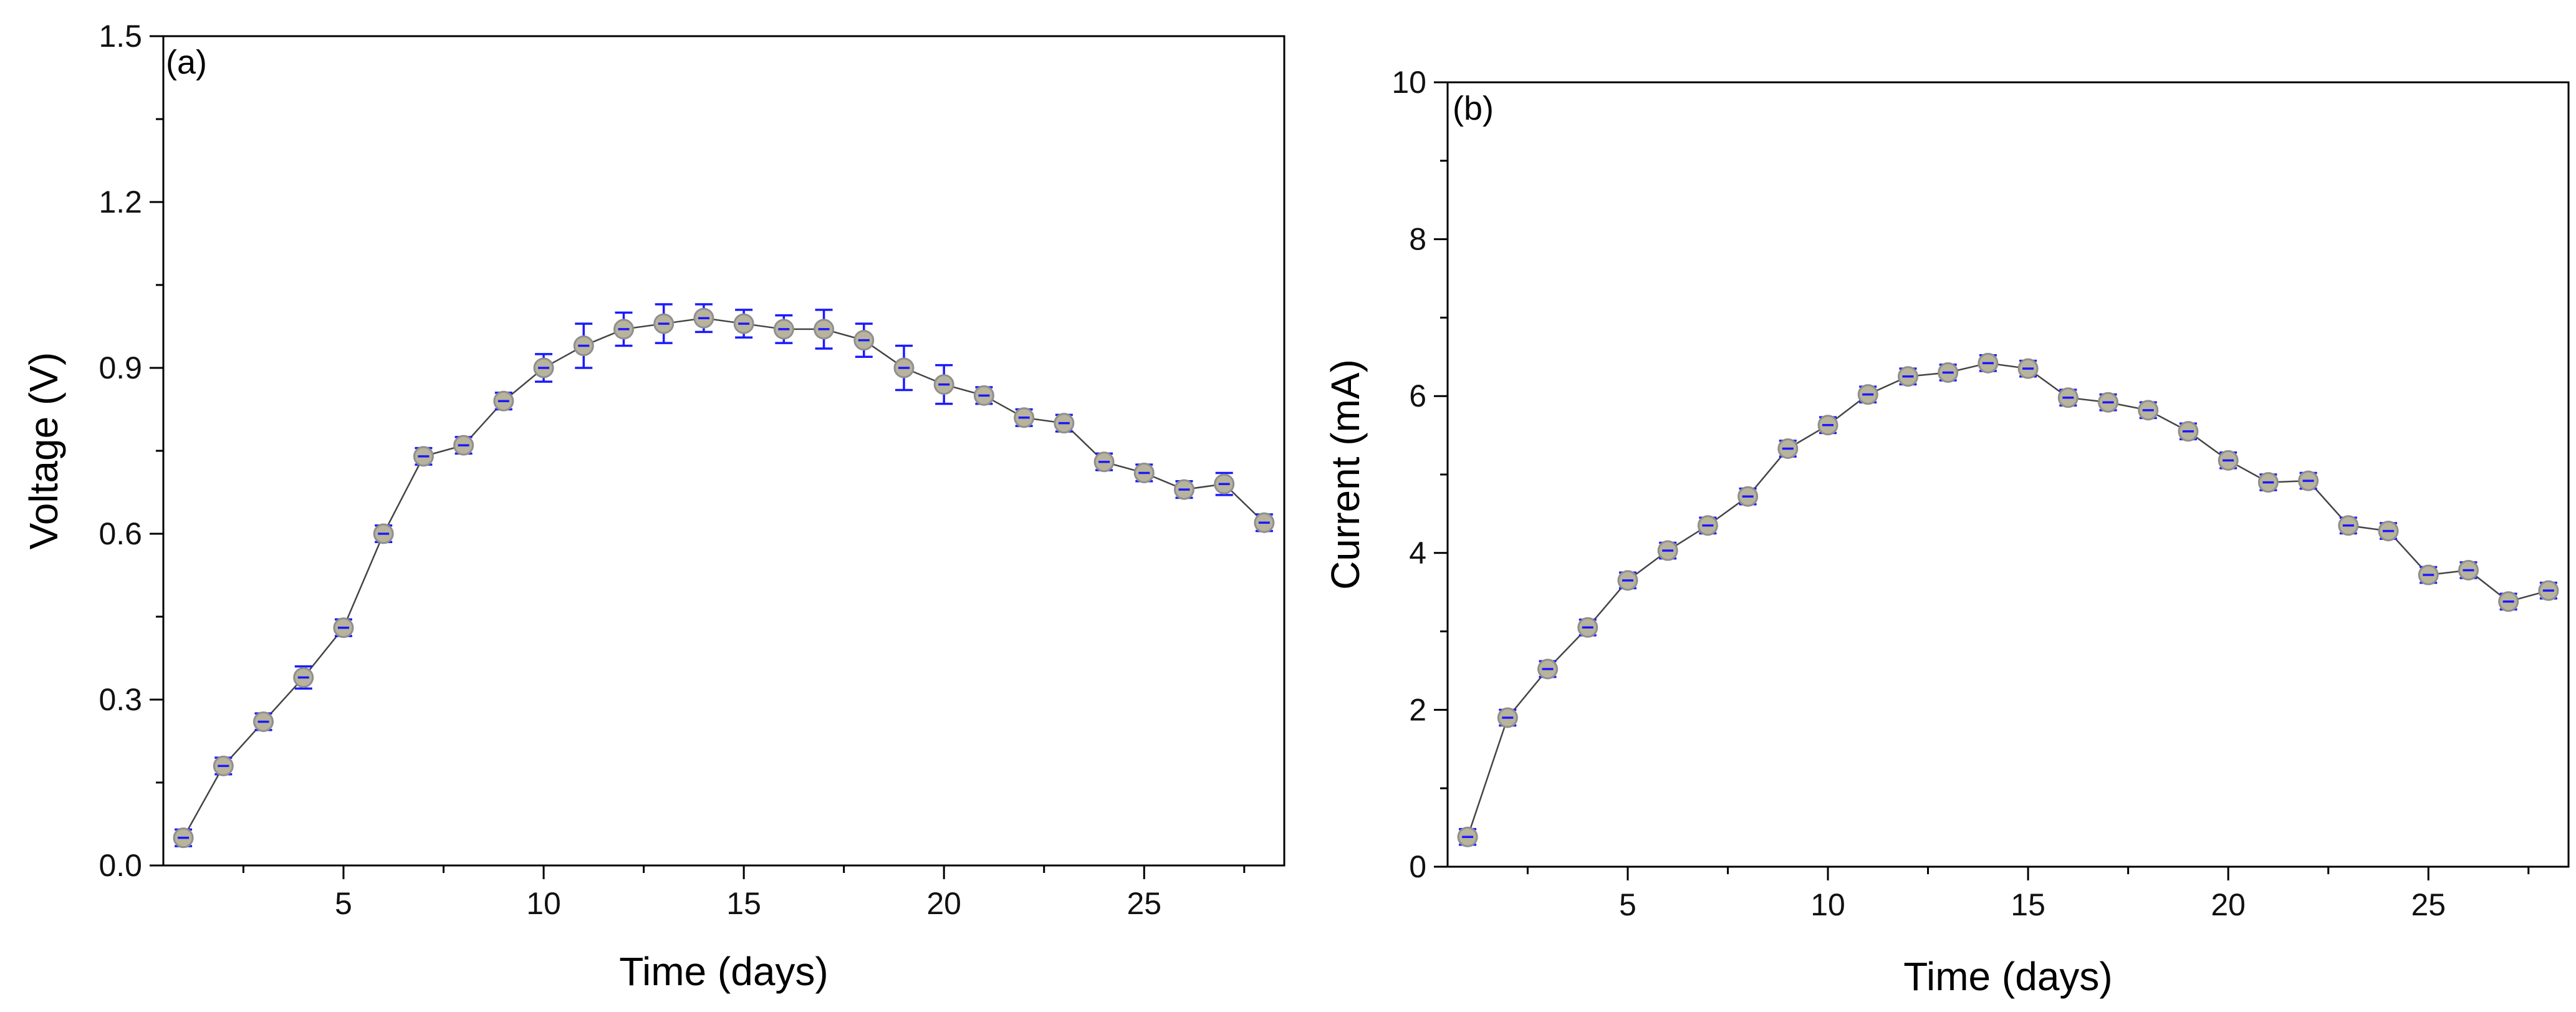  I want to click on y-tick-label: 1.2, so click(120, 202).